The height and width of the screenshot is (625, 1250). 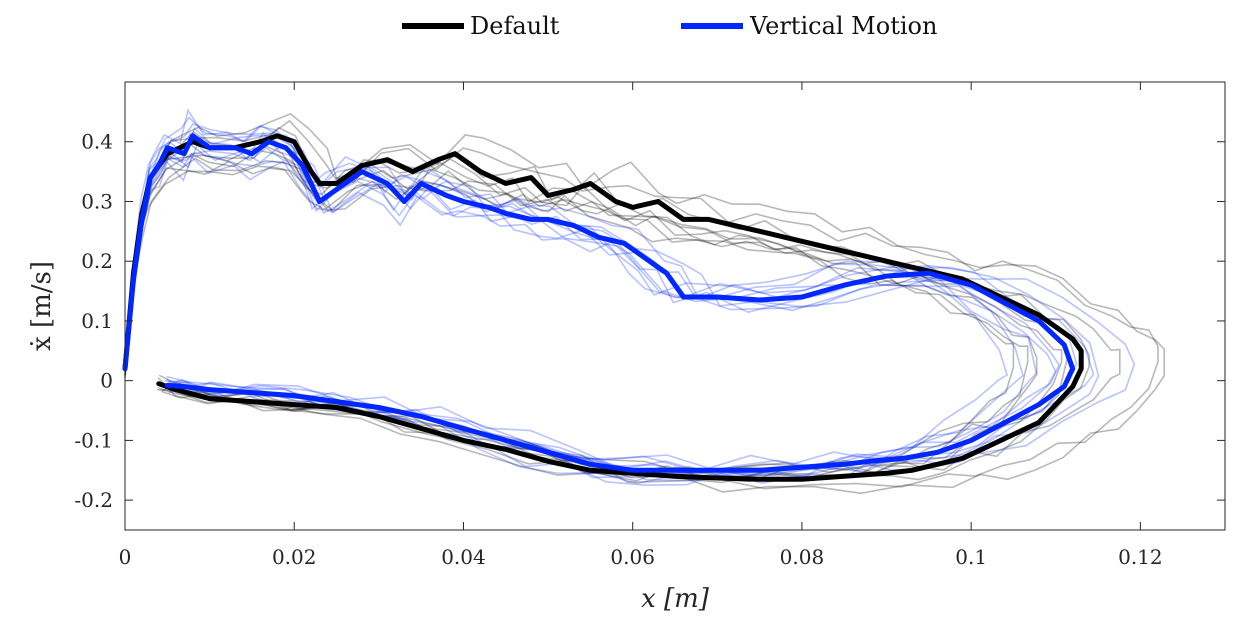 What do you see at coordinates (1140, 557) in the screenshot?
I see `x-tick-label: 0.12` at bounding box center [1140, 557].